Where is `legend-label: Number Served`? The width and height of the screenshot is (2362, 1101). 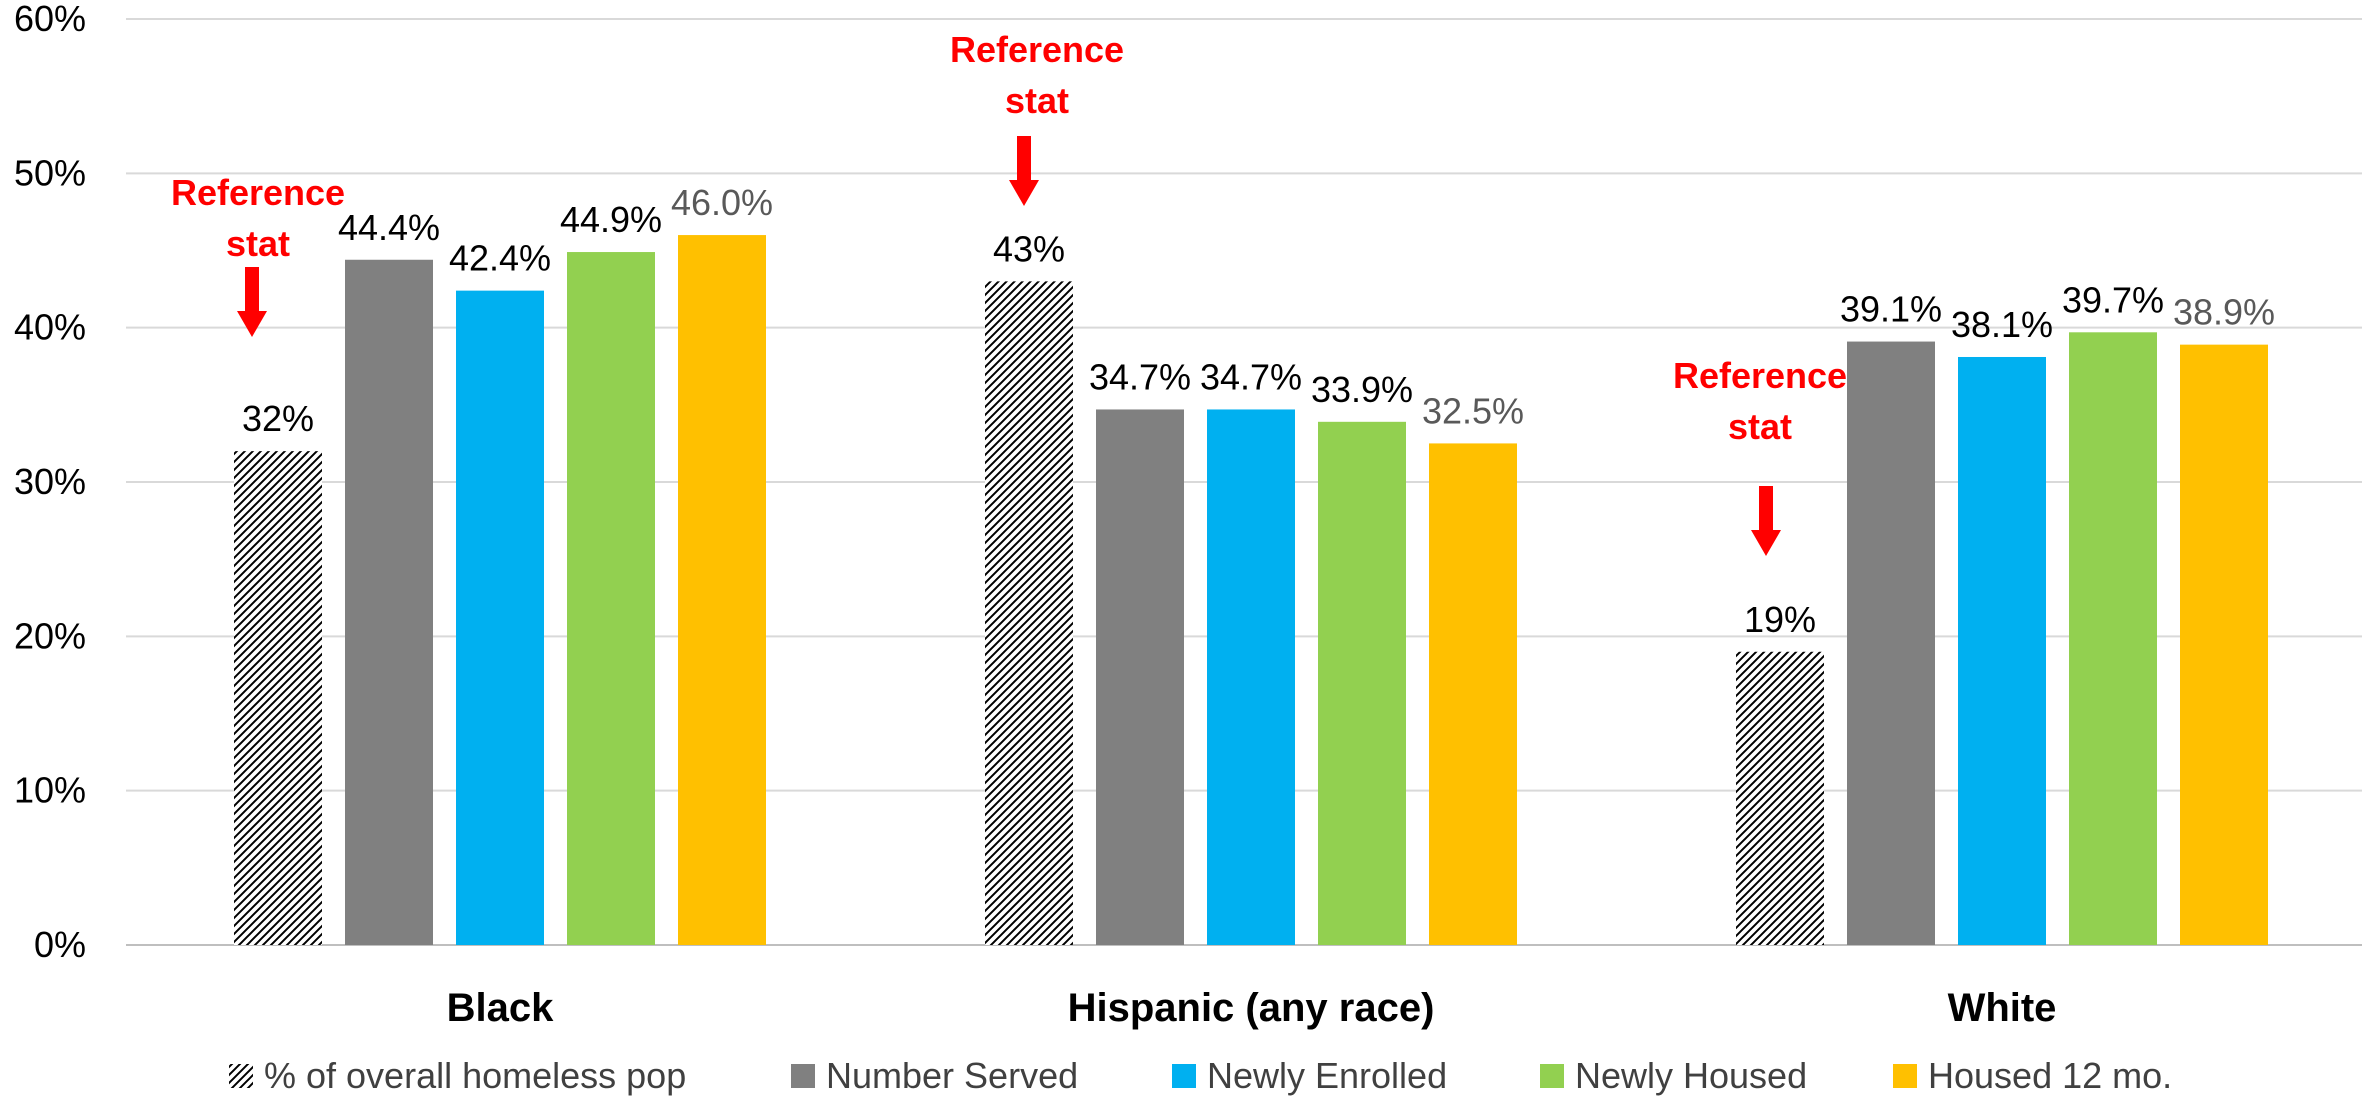
legend-label: Number Served is located at coordinates (952, 1075).